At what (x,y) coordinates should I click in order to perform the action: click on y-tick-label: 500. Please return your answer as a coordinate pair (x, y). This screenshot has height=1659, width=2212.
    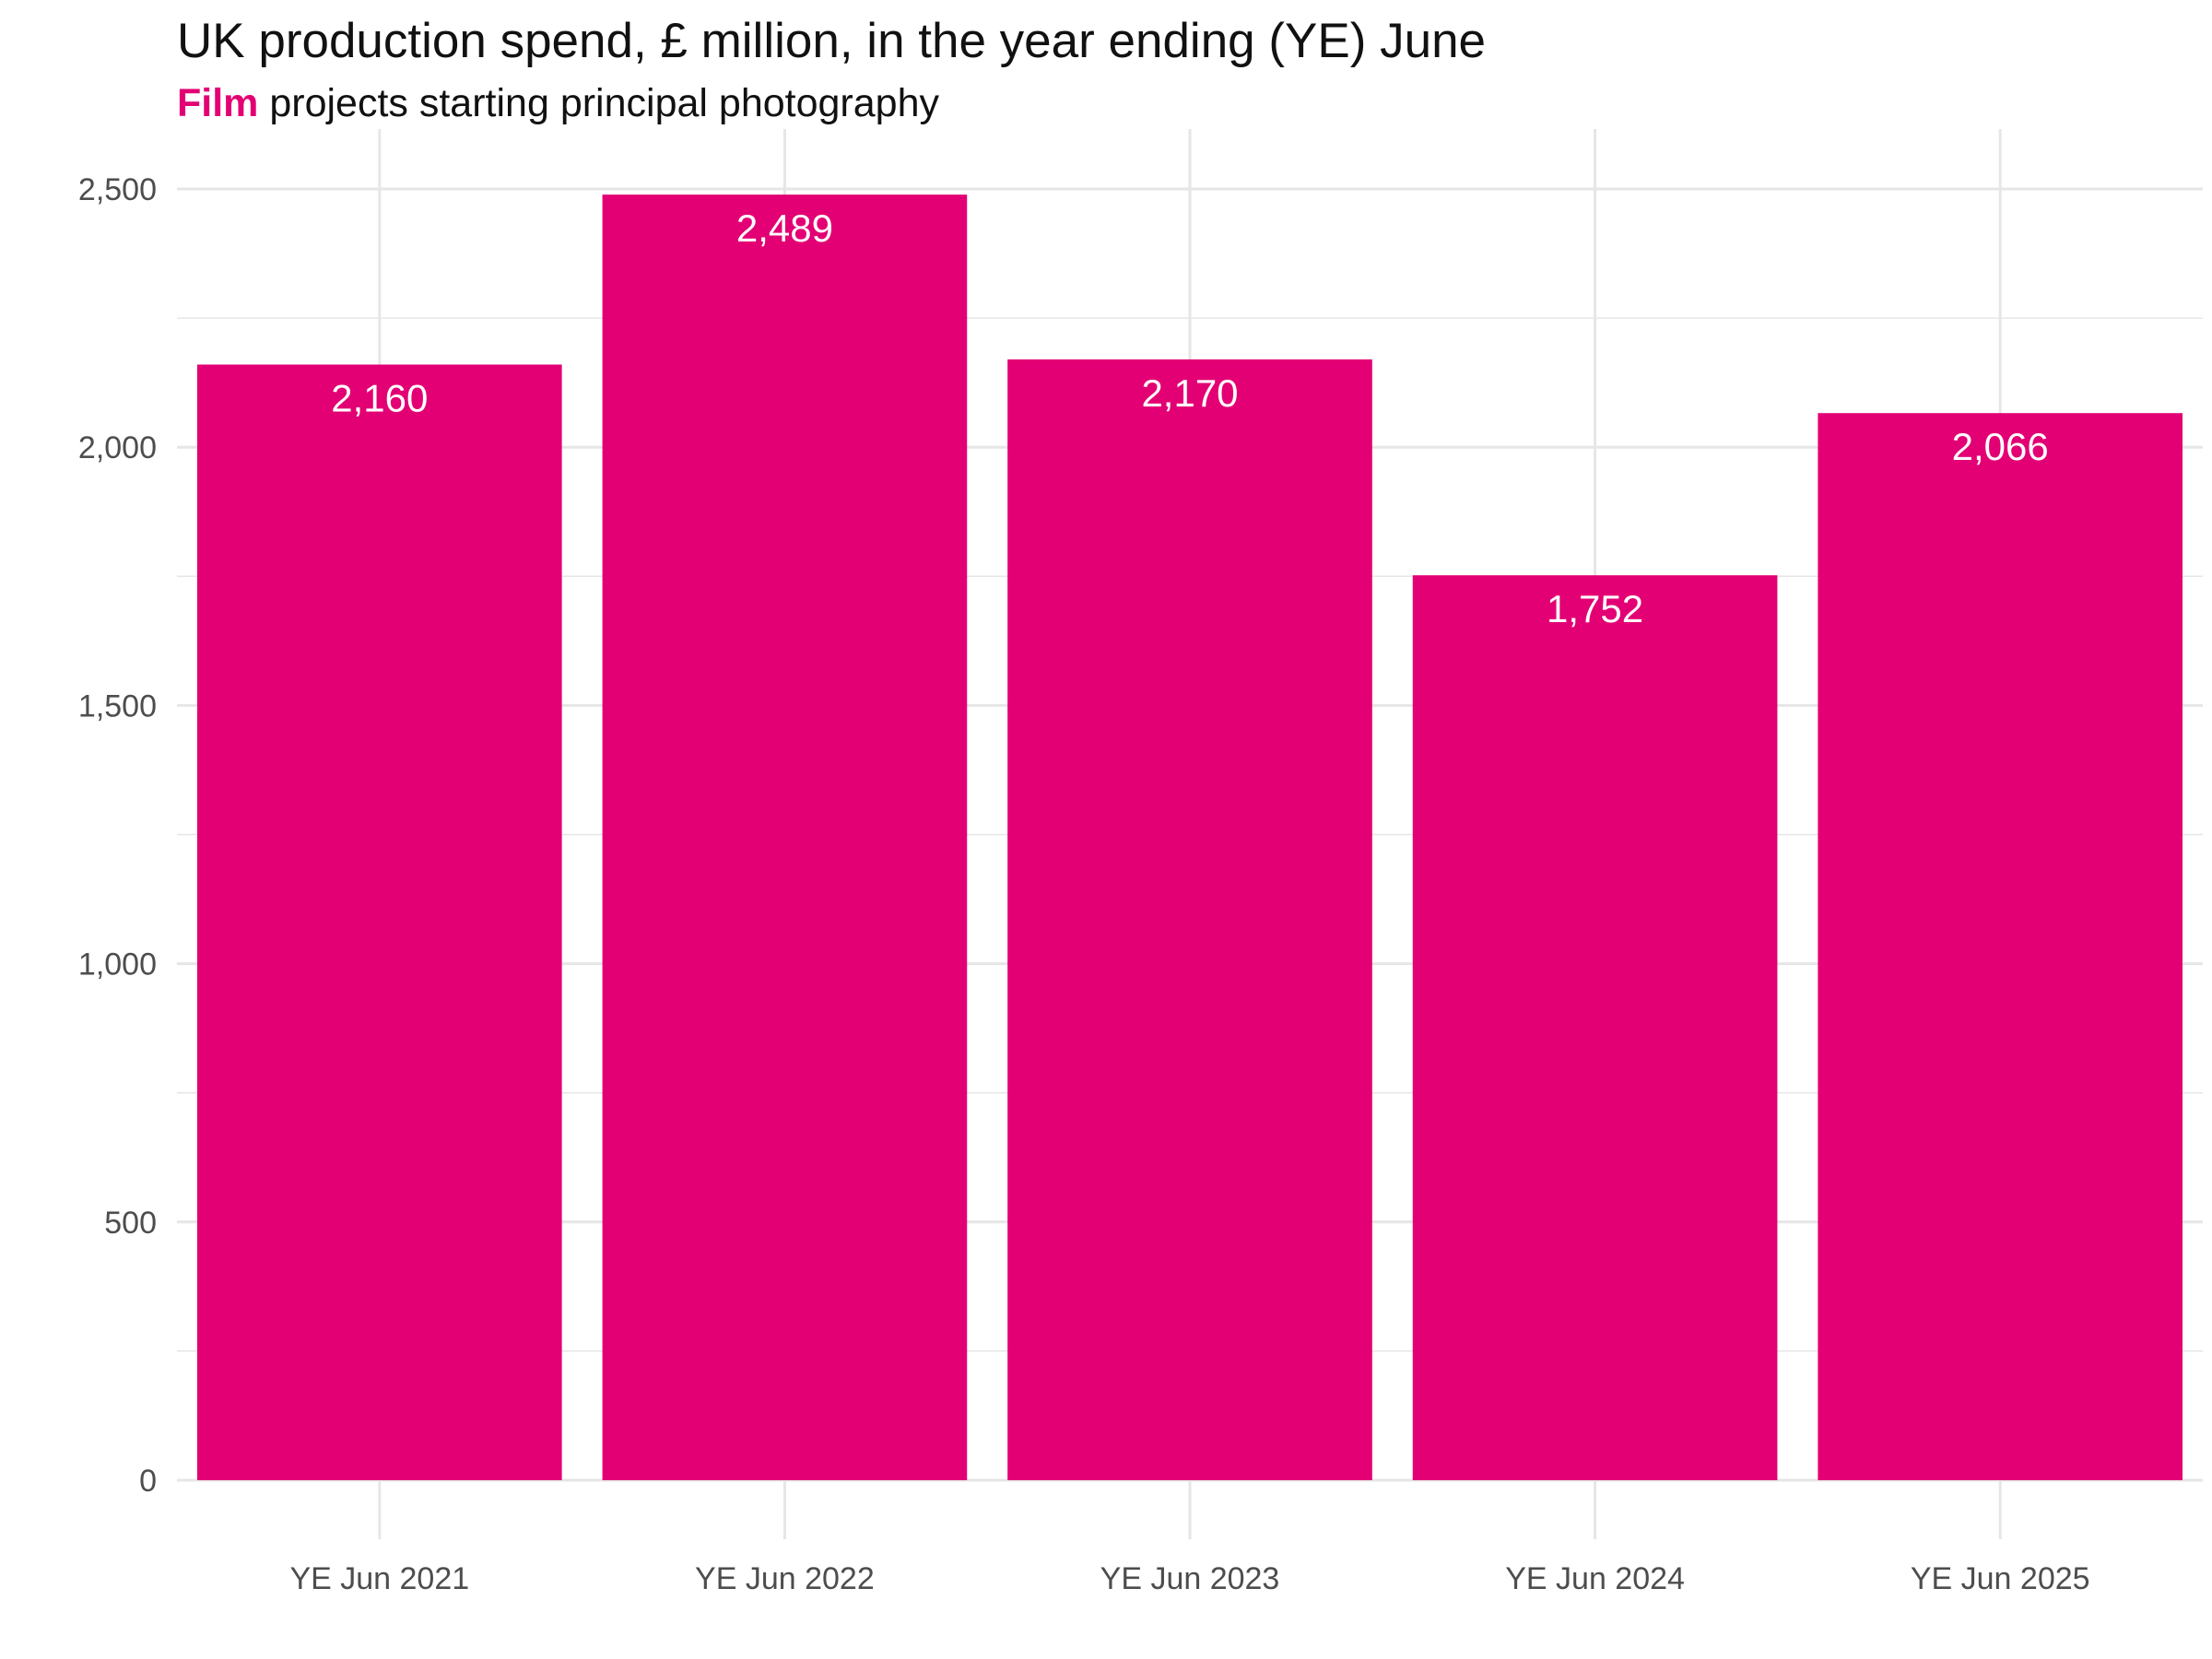
    Looking at the image, I should click on (130, 1223).